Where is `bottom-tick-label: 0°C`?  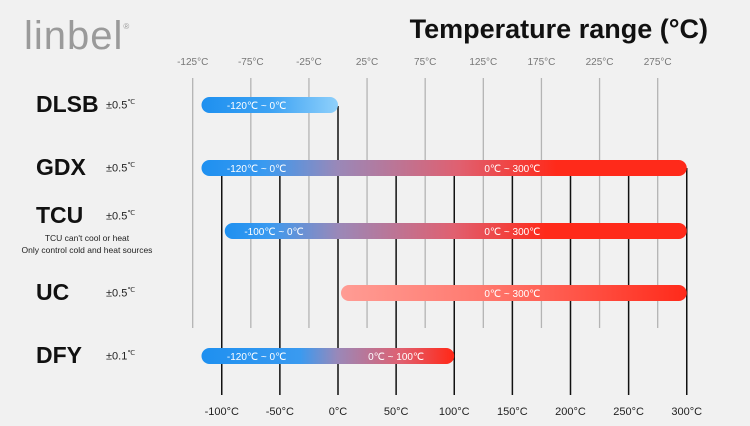
bottom-tick-label: 0°C is located at coordinates (338, 412).